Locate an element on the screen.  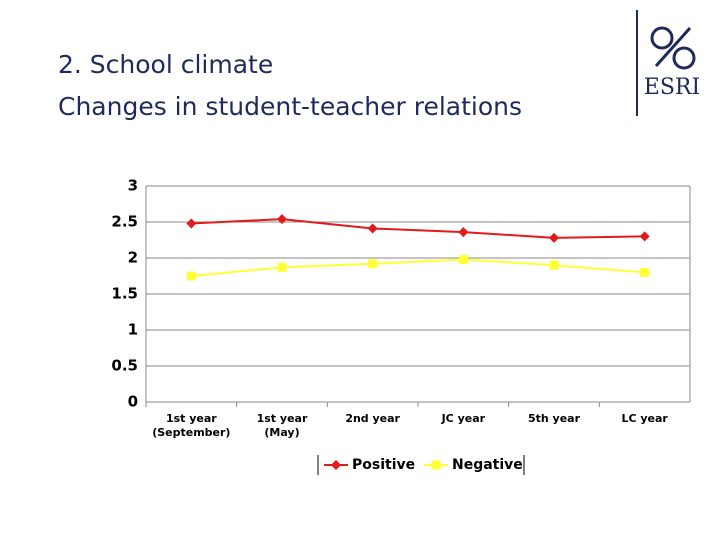
legend-label: Positive is located at coordinates (383, 465).